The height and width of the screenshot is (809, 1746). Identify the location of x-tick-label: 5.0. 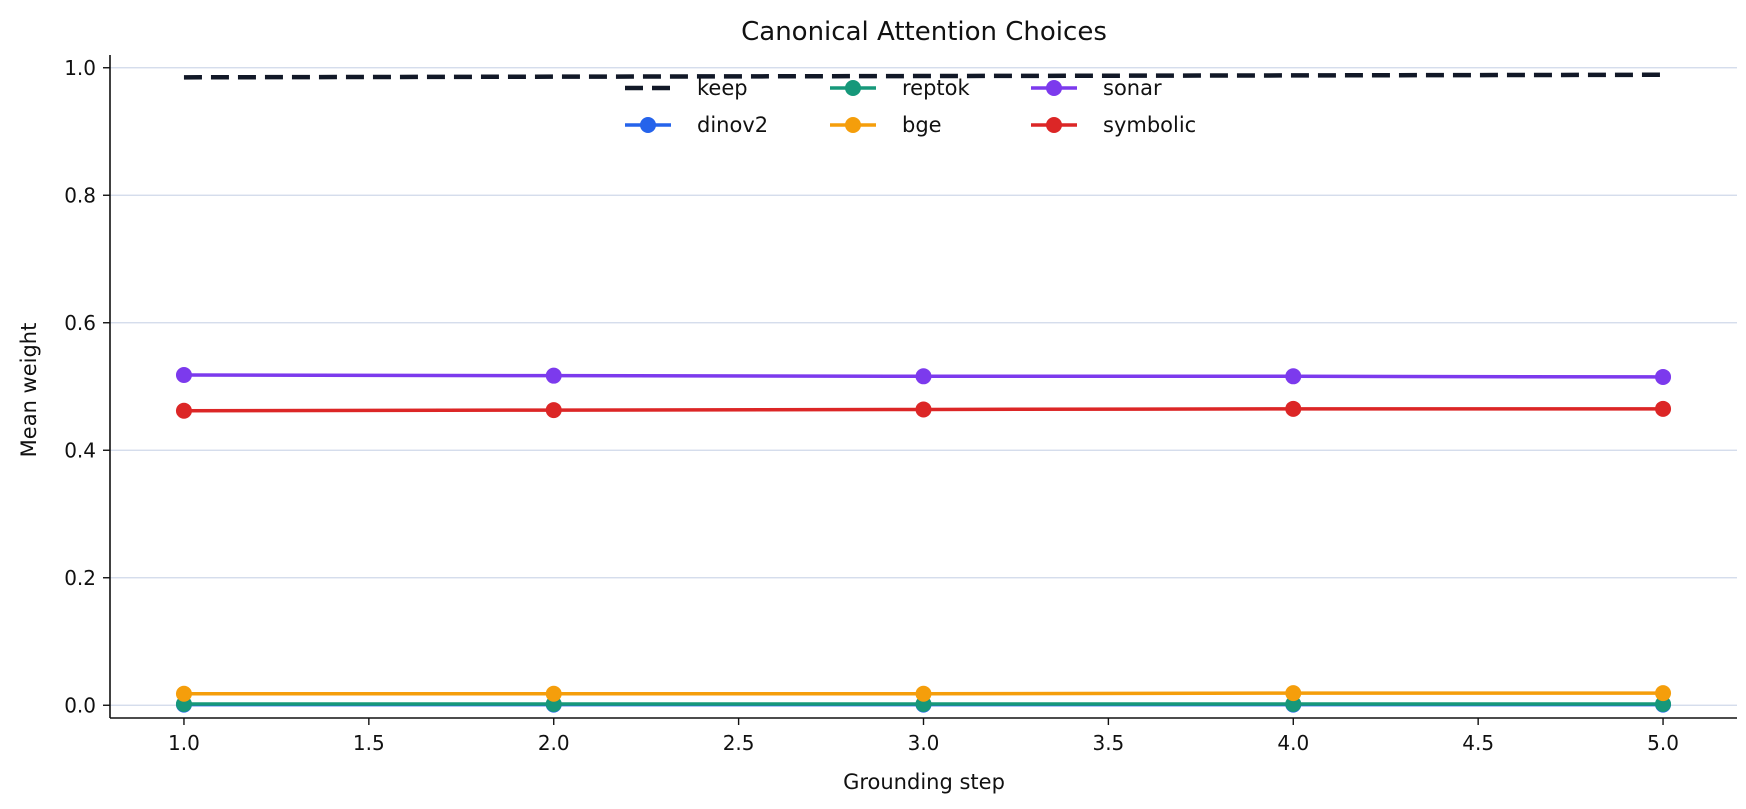
(1663, 743).